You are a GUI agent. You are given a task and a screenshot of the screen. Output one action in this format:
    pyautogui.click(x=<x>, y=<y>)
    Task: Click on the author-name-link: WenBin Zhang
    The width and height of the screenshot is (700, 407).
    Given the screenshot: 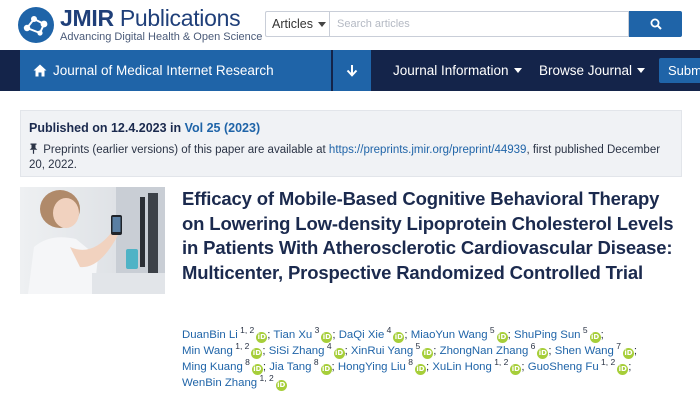 What is the action you would take?
    pyautogui.click(x=220, y=383)
    